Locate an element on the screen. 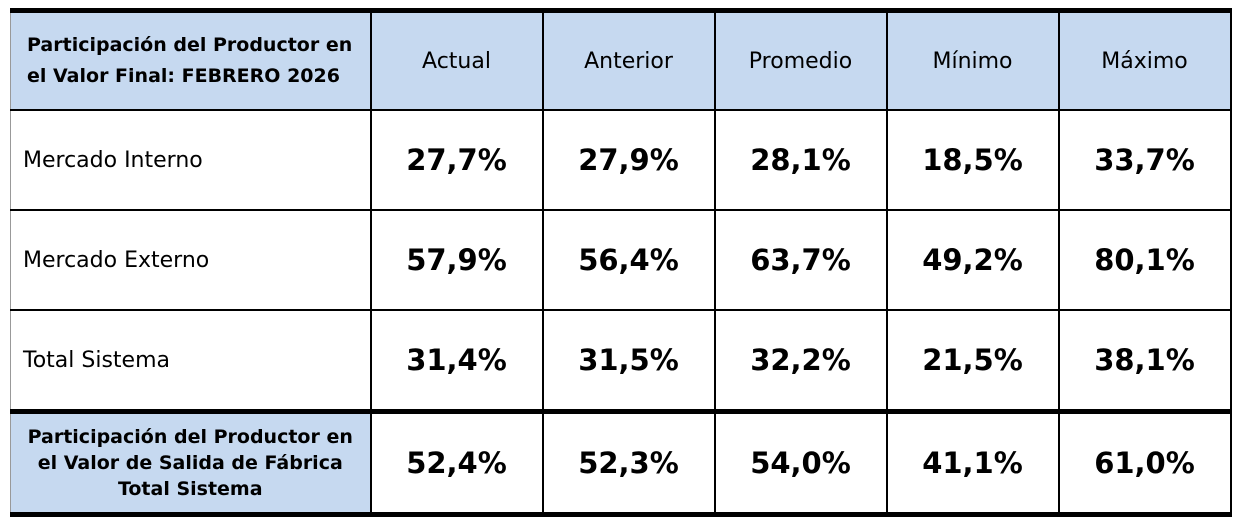 This screenshot has width=1238, height=517. column-header: Máximo is located at coordinates (1144, 60).